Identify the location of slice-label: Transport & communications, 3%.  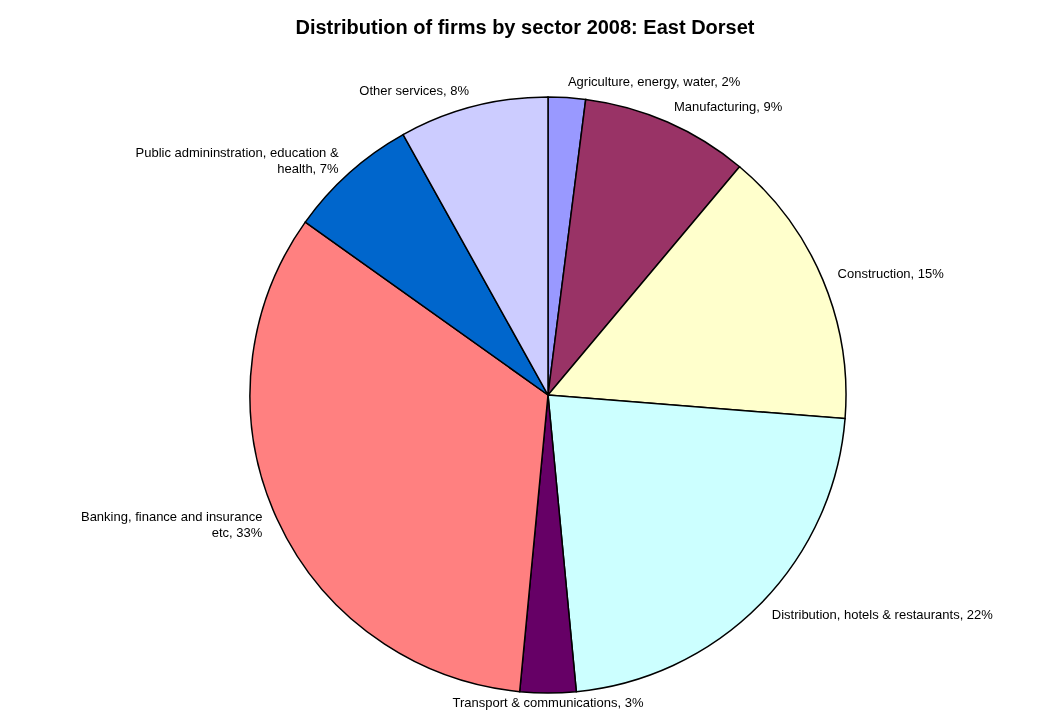
(548, 703).